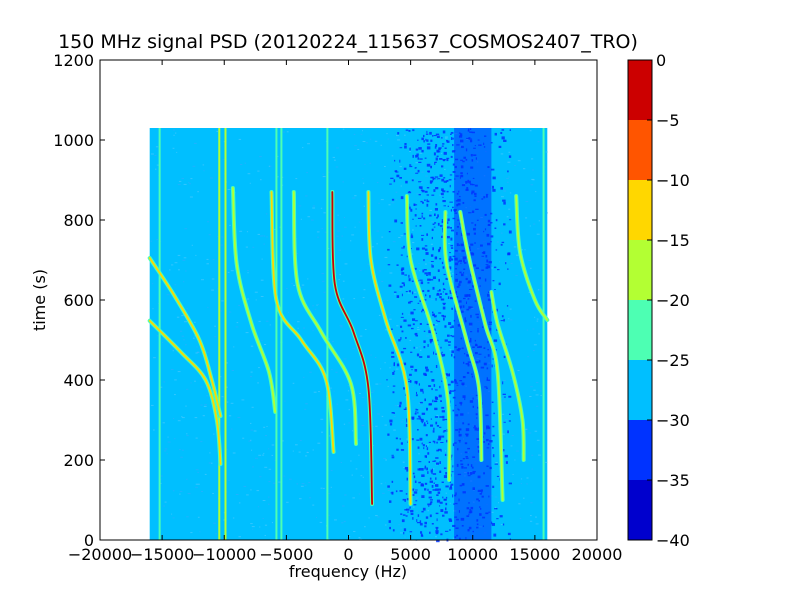 Image resolution: width=800 pixels, height=600 pixels. Describe the element at coordinates (39, 300) in the screenshot. I see `y-axis-title: time (s)` at that location.